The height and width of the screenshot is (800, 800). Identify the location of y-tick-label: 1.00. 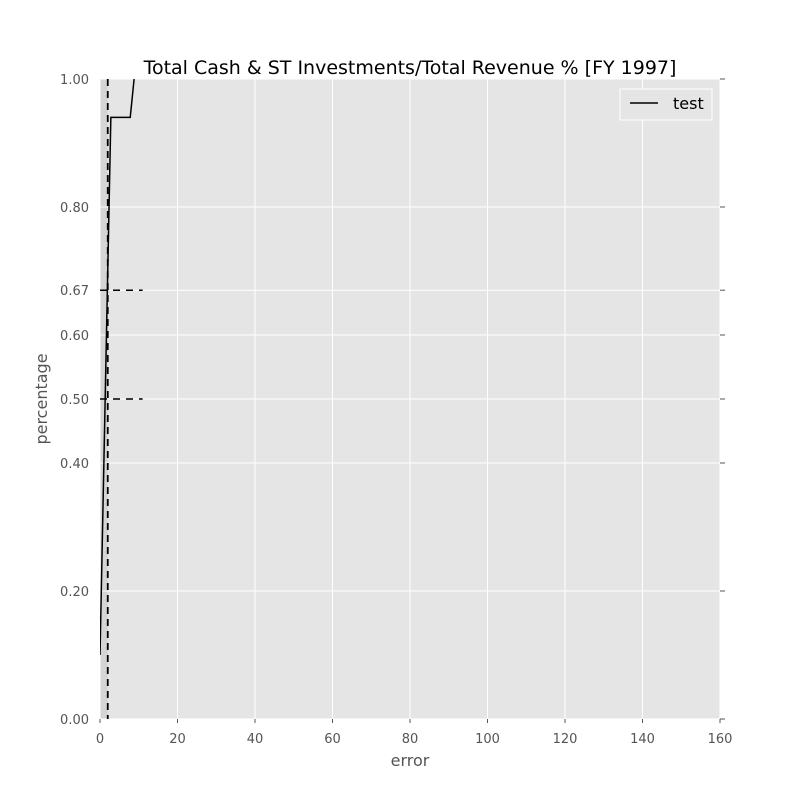
(74, 80).